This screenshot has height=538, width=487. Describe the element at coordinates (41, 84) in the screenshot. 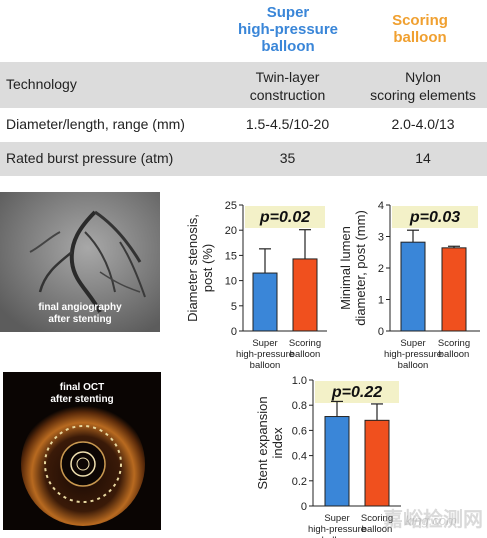

I see `row-label: Technology` at that location.